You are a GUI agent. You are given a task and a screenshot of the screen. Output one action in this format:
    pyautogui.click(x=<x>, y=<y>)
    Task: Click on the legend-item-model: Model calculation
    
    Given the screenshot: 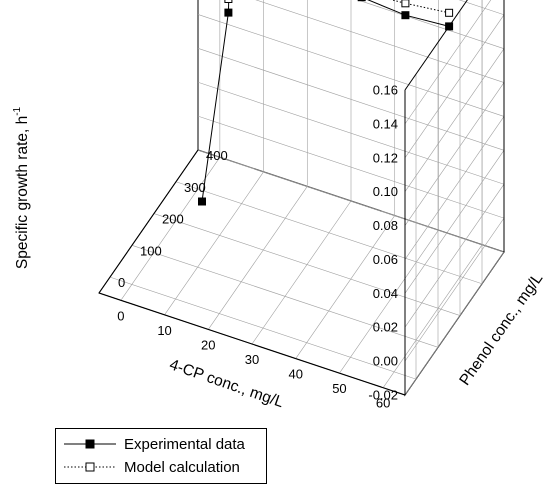 What is the action you would take?
    pyautogui.click(x=151, y=467)
    